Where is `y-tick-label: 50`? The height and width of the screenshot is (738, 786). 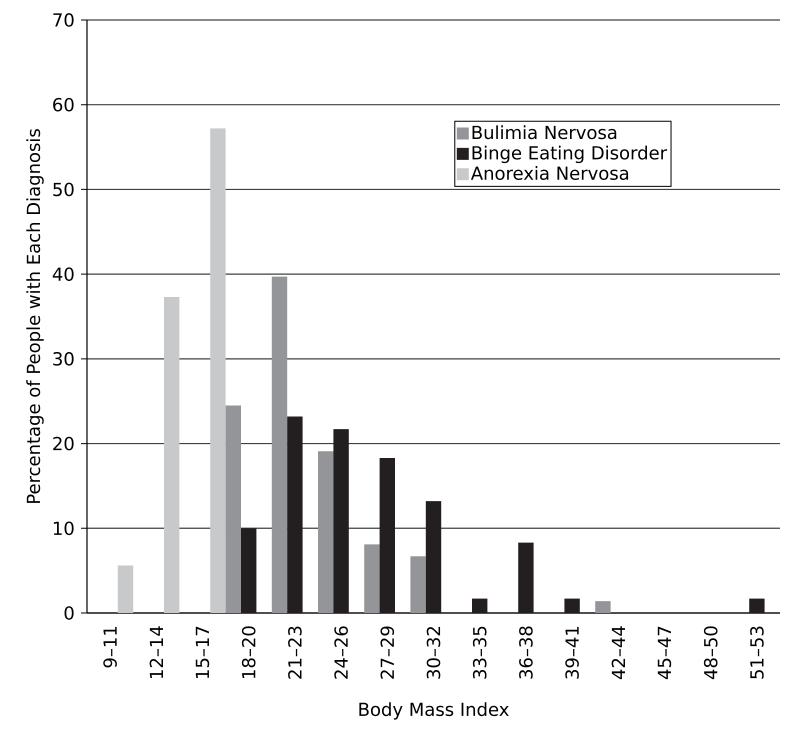
y-tick-label: 50 is located at coordinates (63, 189).